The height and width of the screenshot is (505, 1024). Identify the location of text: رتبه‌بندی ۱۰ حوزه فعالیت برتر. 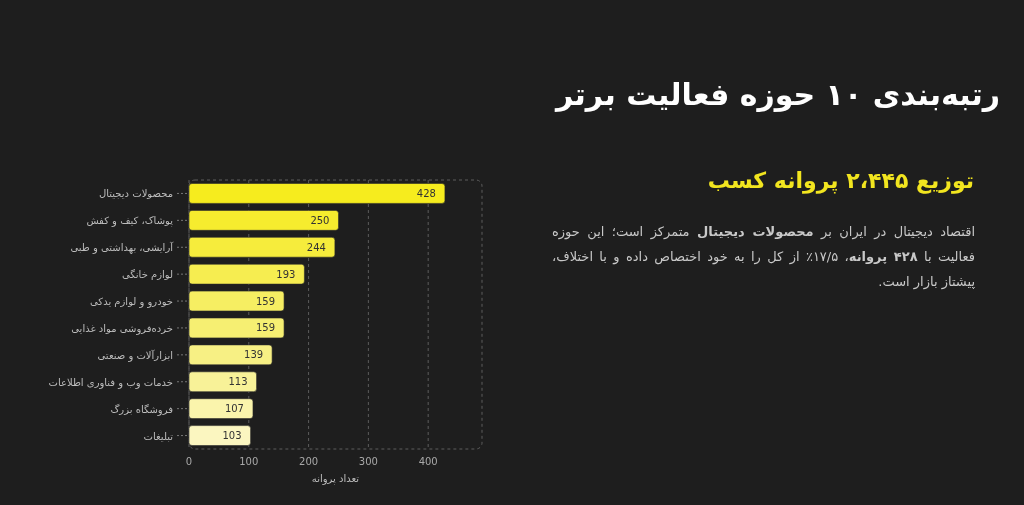
(777, 95).